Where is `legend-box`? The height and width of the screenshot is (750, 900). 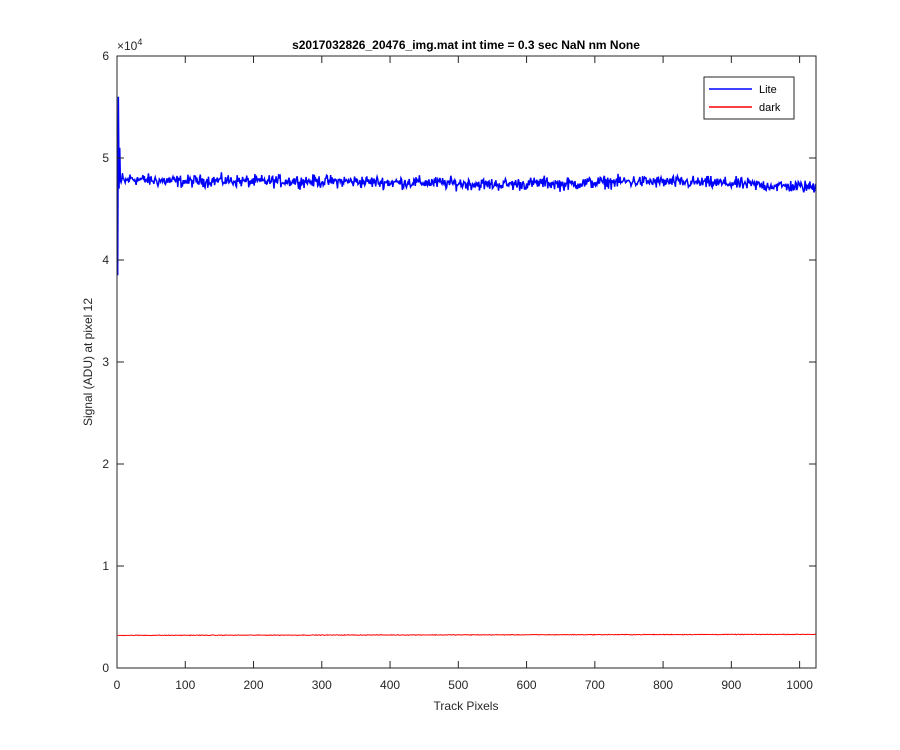 legend-box is located at coordinates (749, 98).